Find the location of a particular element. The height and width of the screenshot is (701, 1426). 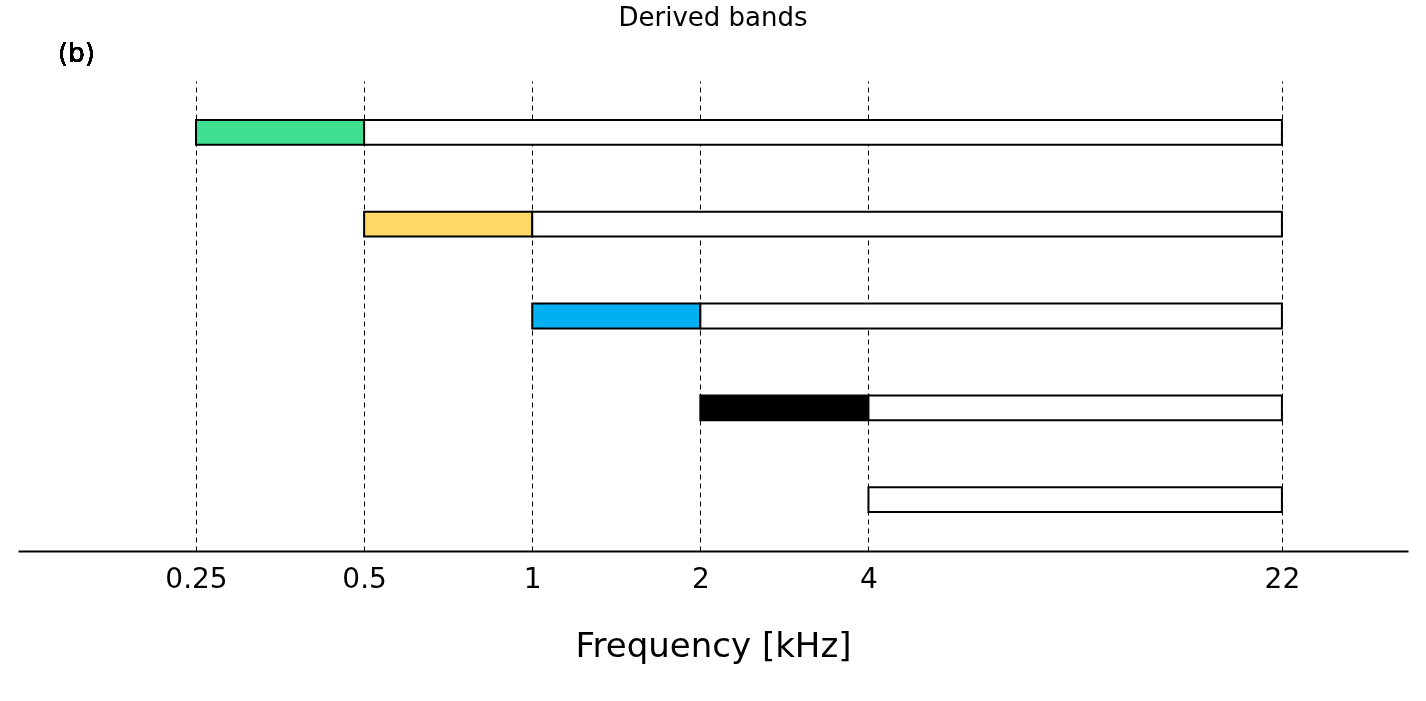

x-axis-title: Frequency [kHz] is located at coordinates (713, 644).